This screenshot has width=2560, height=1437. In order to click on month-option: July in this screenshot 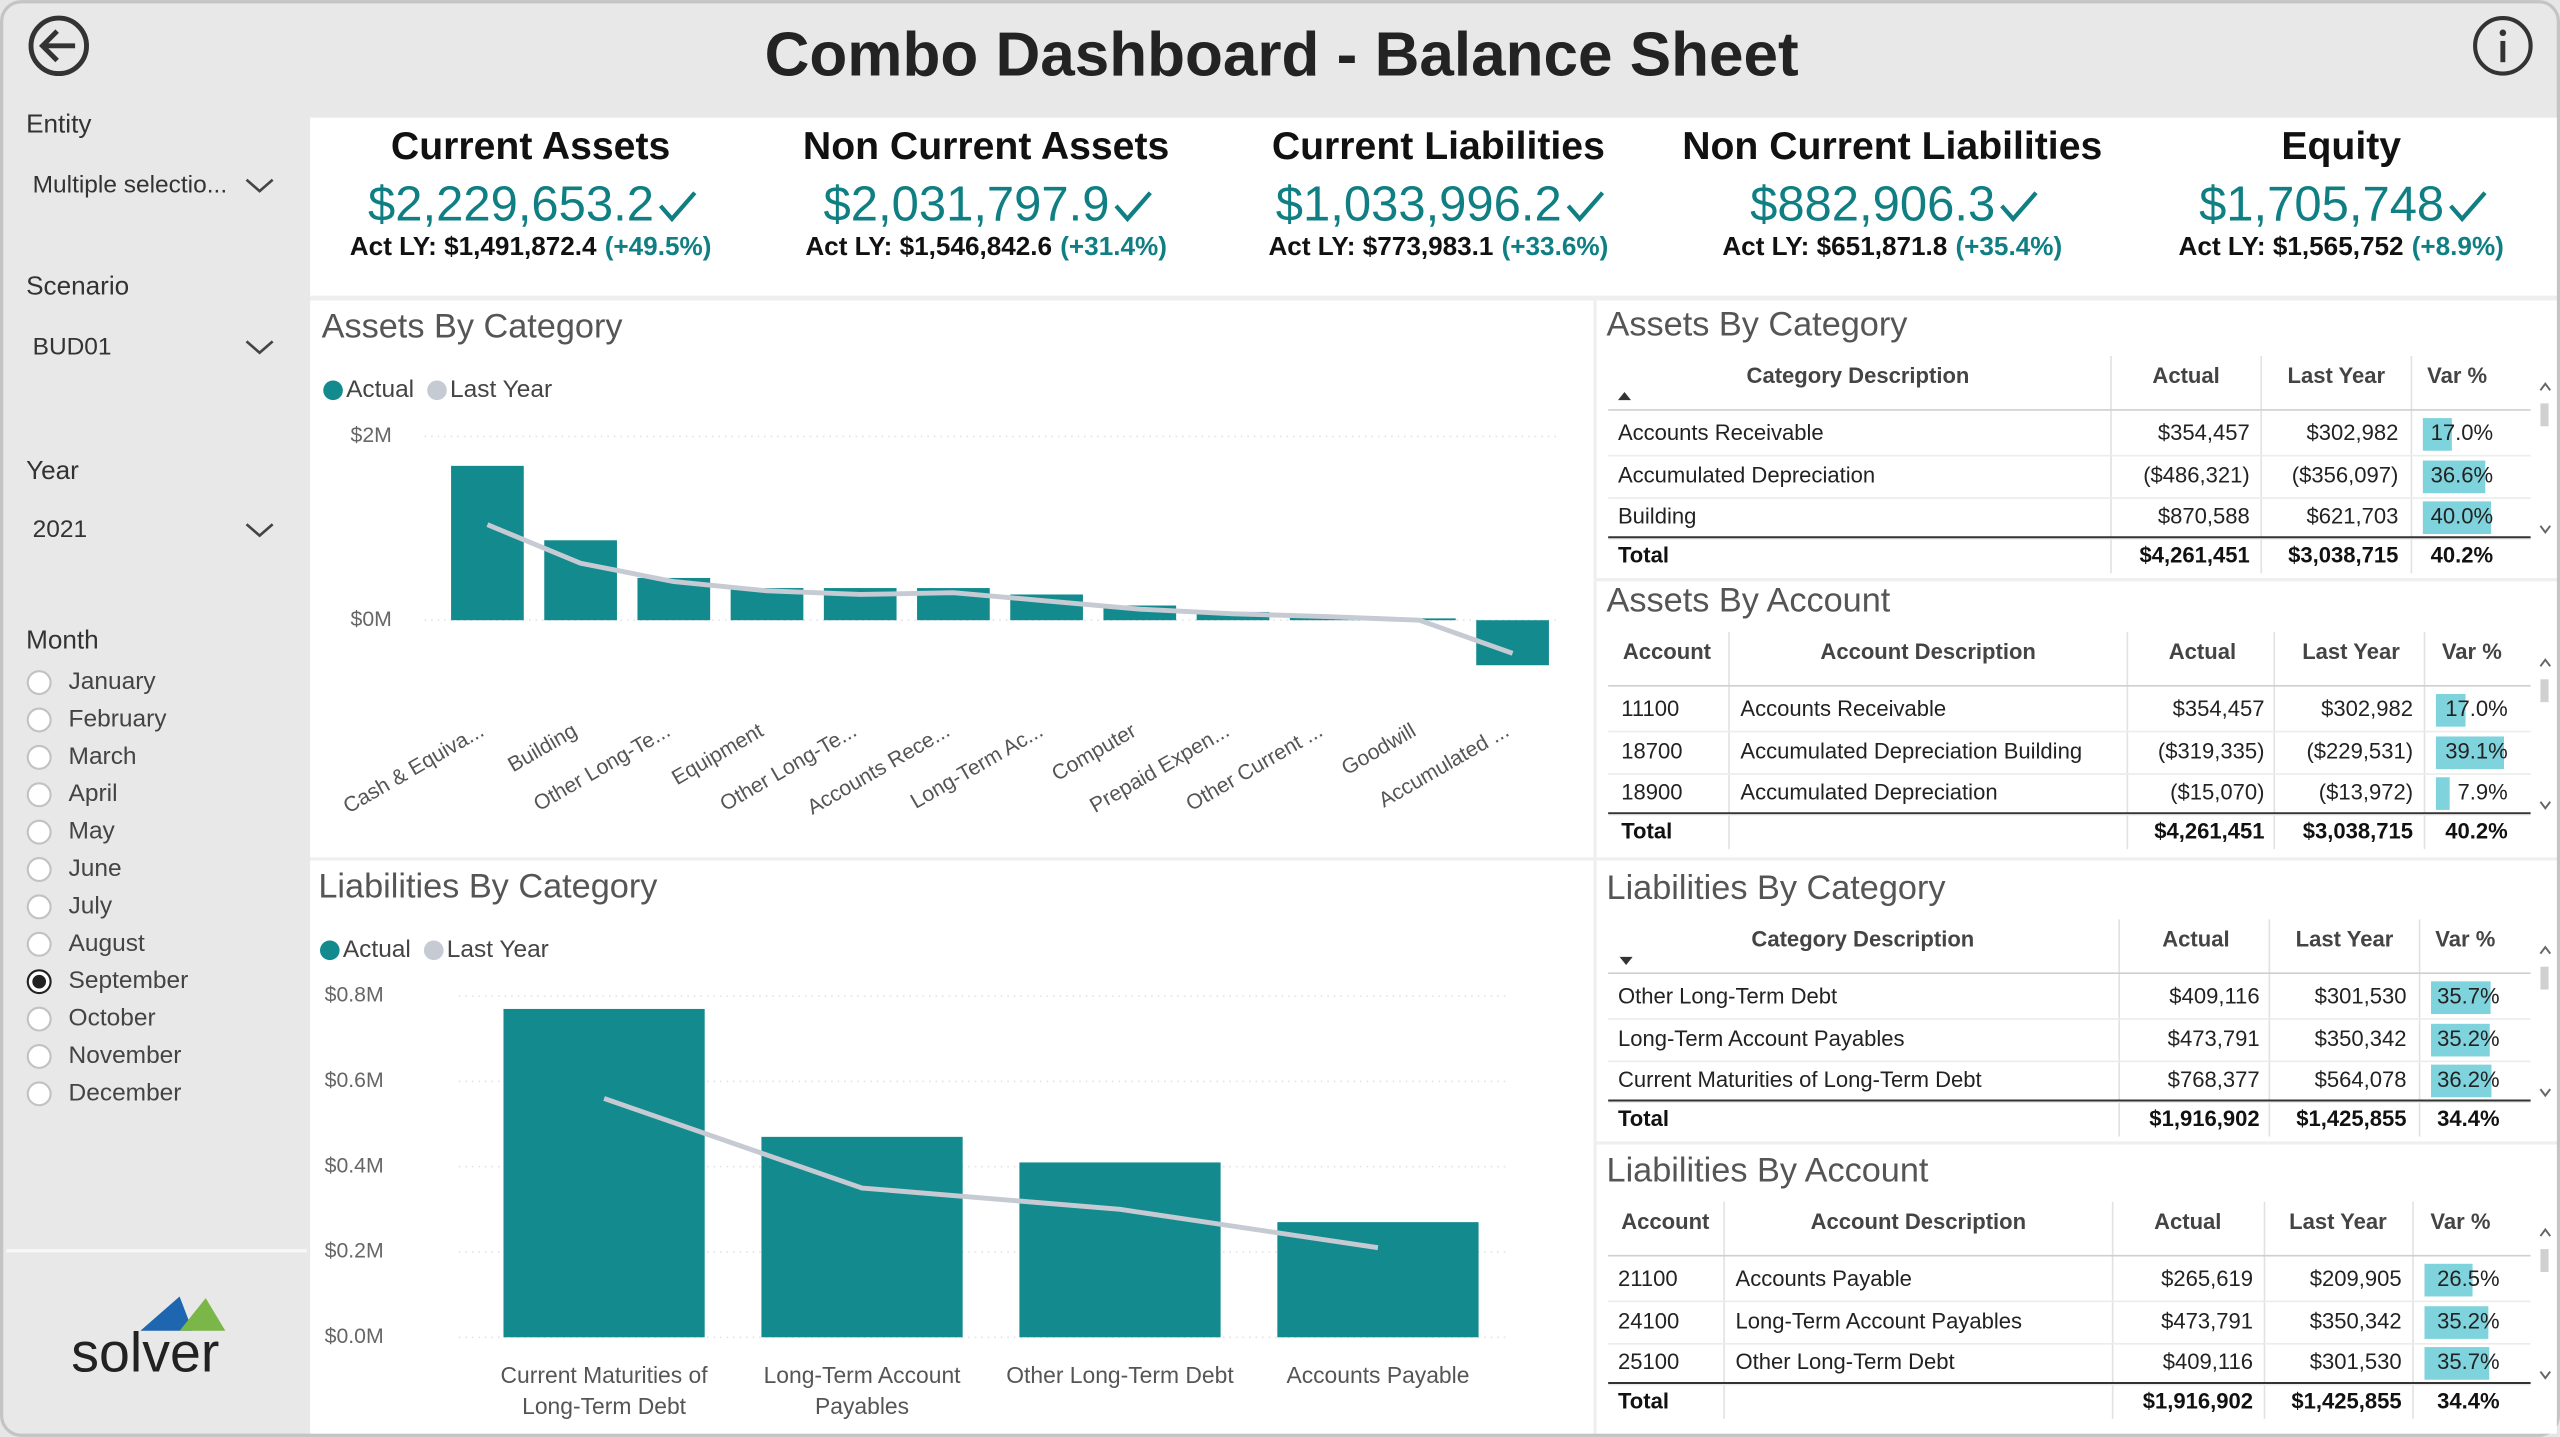, I will do `click(91, 905)`.